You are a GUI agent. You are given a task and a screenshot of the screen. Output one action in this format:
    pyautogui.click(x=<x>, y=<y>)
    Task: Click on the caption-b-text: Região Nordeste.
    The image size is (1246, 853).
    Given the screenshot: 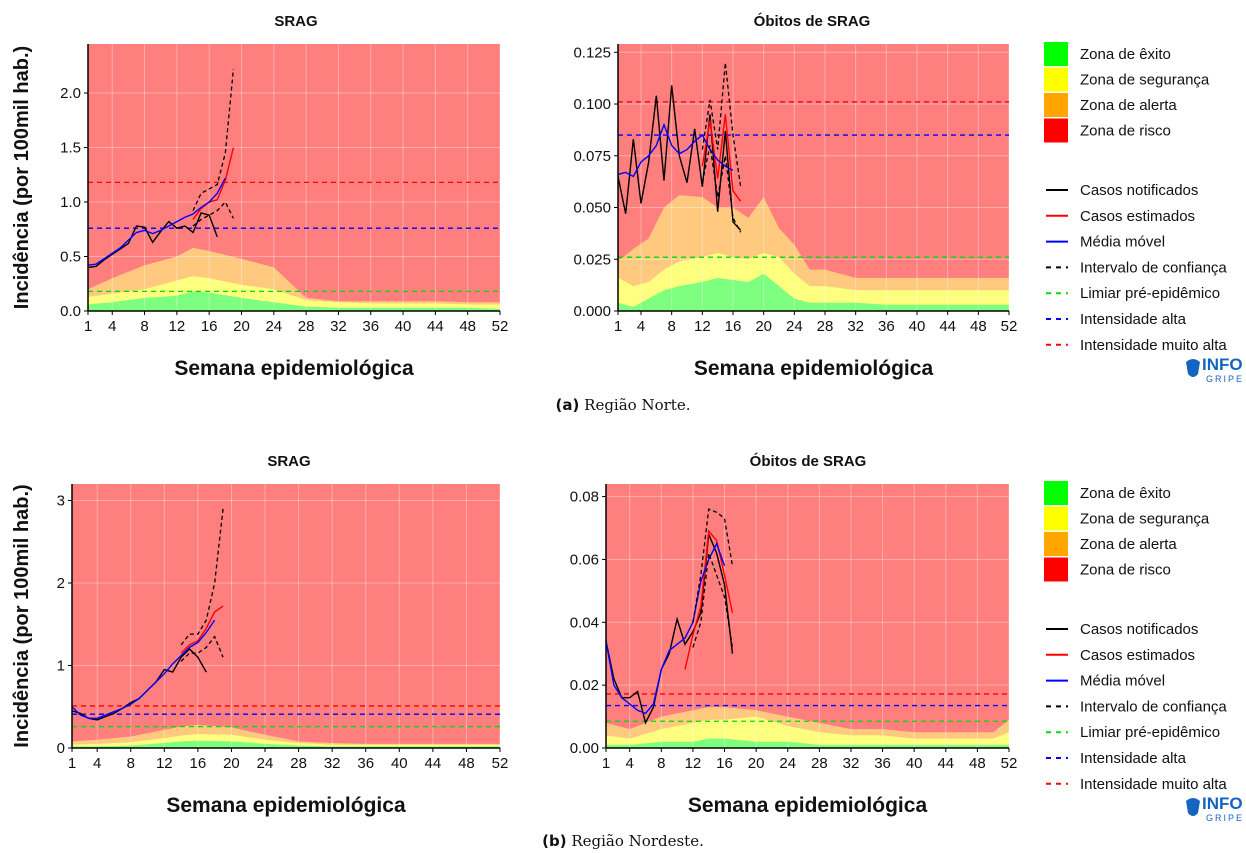 What is the action you would take?
    pyautogui.click(x=637, y=841)
    